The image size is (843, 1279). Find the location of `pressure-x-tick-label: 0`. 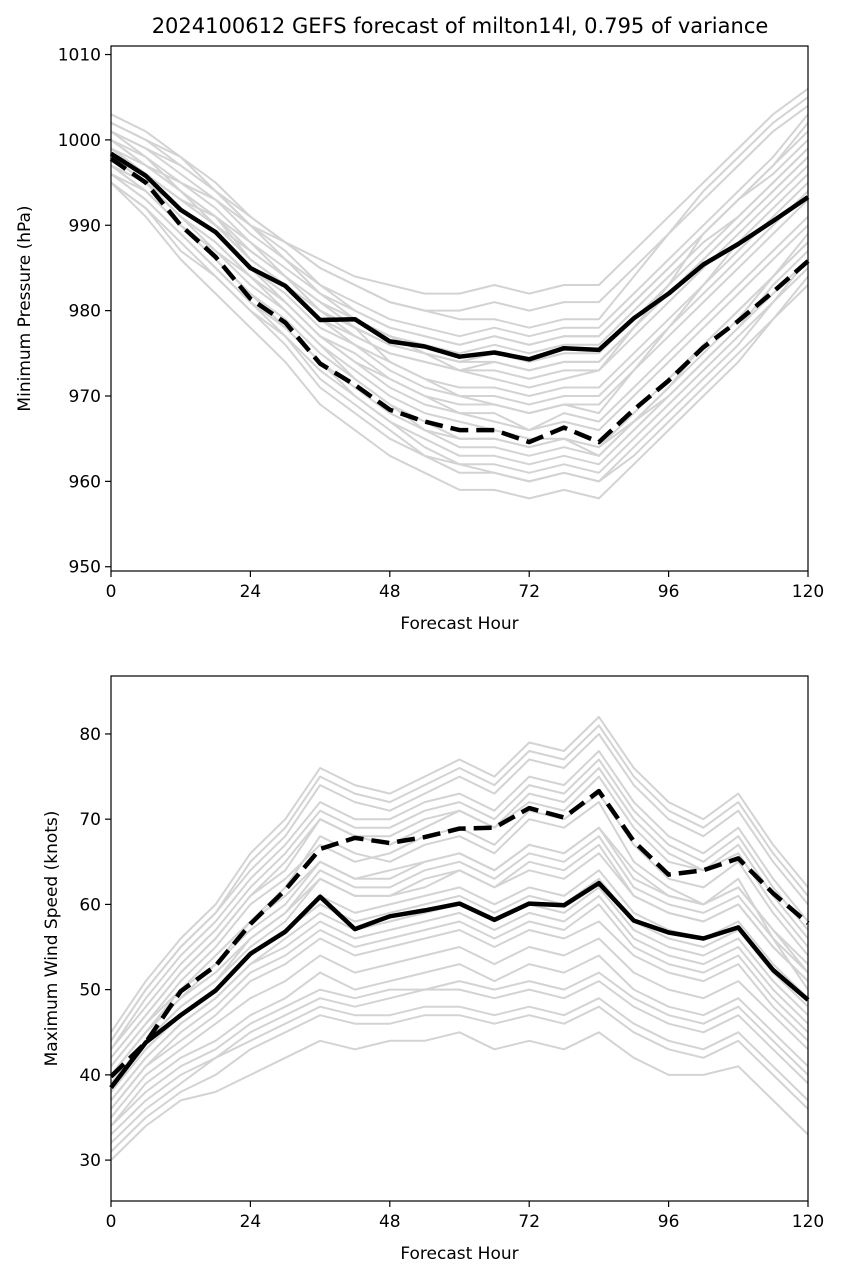

pressure-x-tick-label: 0 is located at coordinates (111, 592).